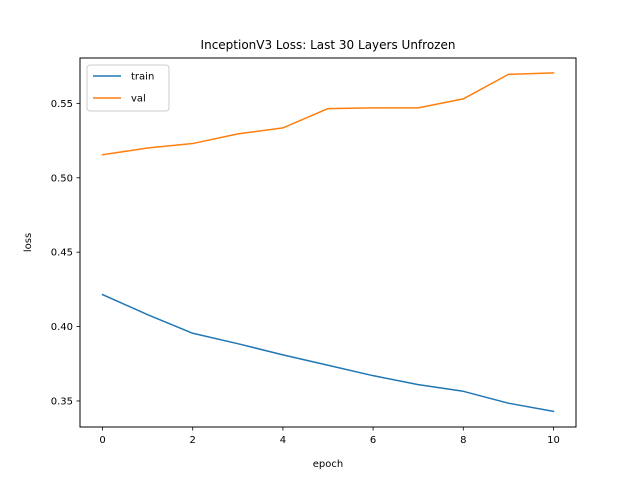 The width and height of the screenshot is (640, 480). What do you see at coordinates (373, 440) in the screenshot?
I see `x-tick-label: 6` at bounding box center [373, 440].